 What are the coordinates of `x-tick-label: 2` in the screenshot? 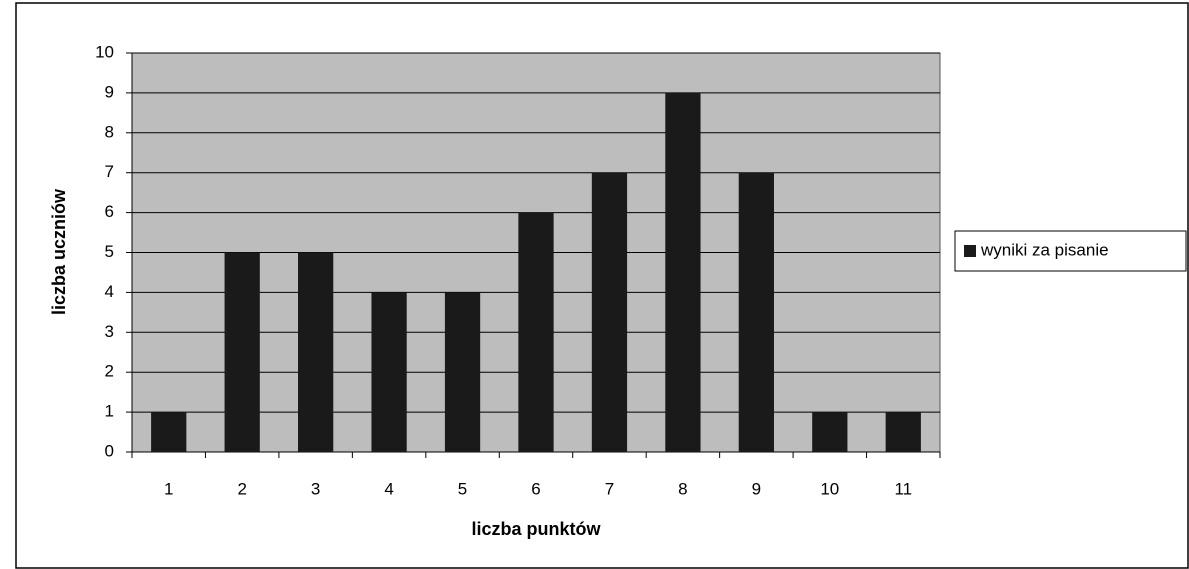 It's located at (241, 488).